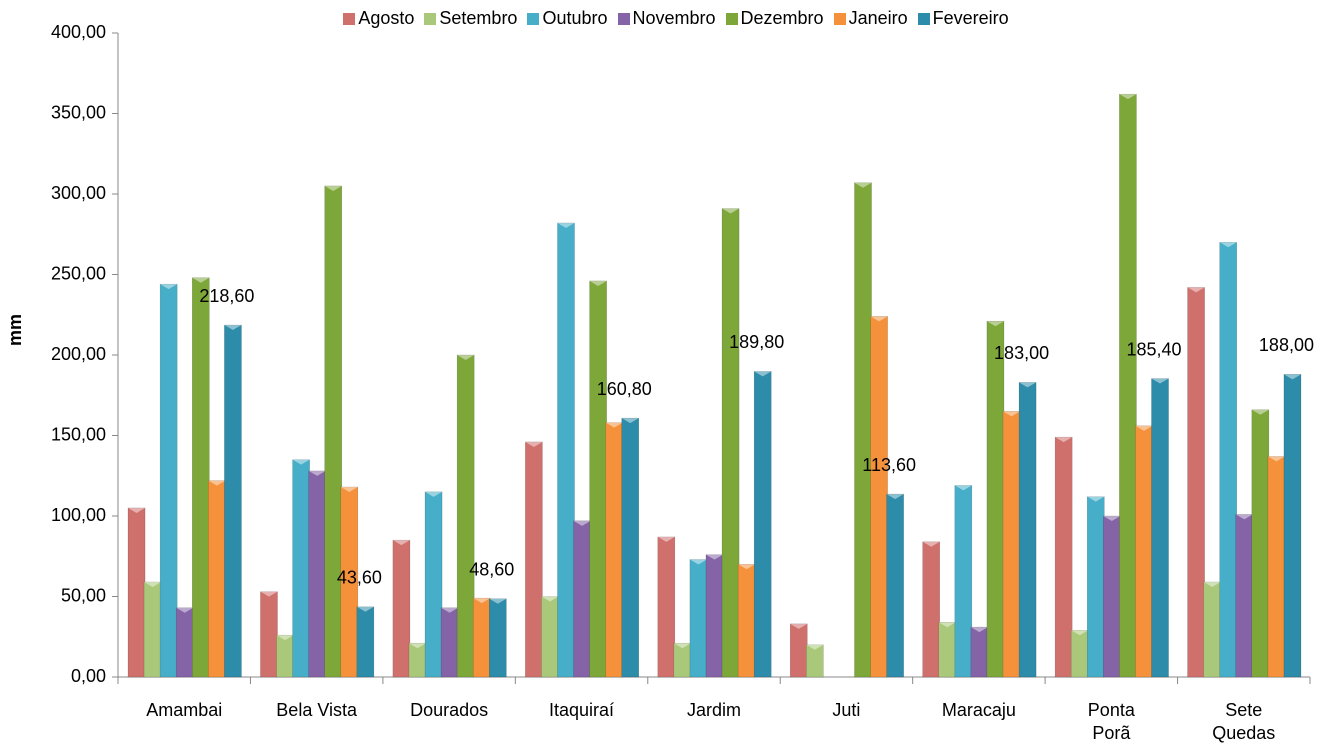  What do you see at coordinates (575, 18) in the screenshot?
I see `legend-label: Outubro` at bounding box center [575, 18].